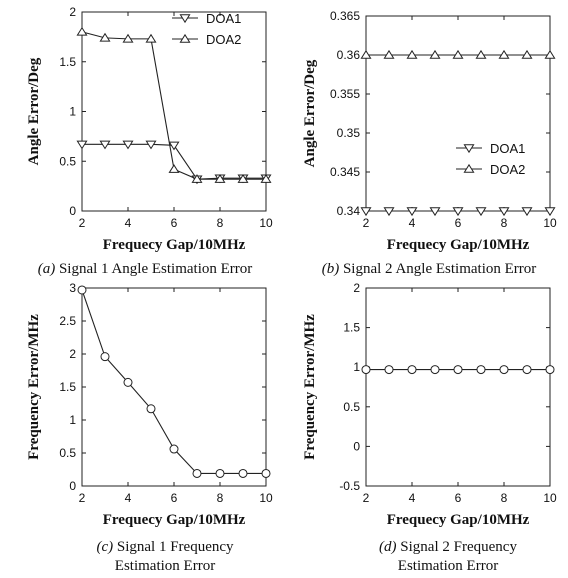  What do you see at coordinates (67, 321) in the screenshot?
I see `y-tick-label: 2.5` at bounding box center [67, 321].